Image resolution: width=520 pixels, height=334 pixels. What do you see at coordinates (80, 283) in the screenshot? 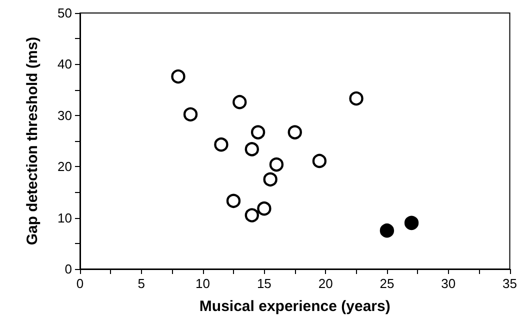
I see `x-tick-label: 0` at bounding box center [80, 283].